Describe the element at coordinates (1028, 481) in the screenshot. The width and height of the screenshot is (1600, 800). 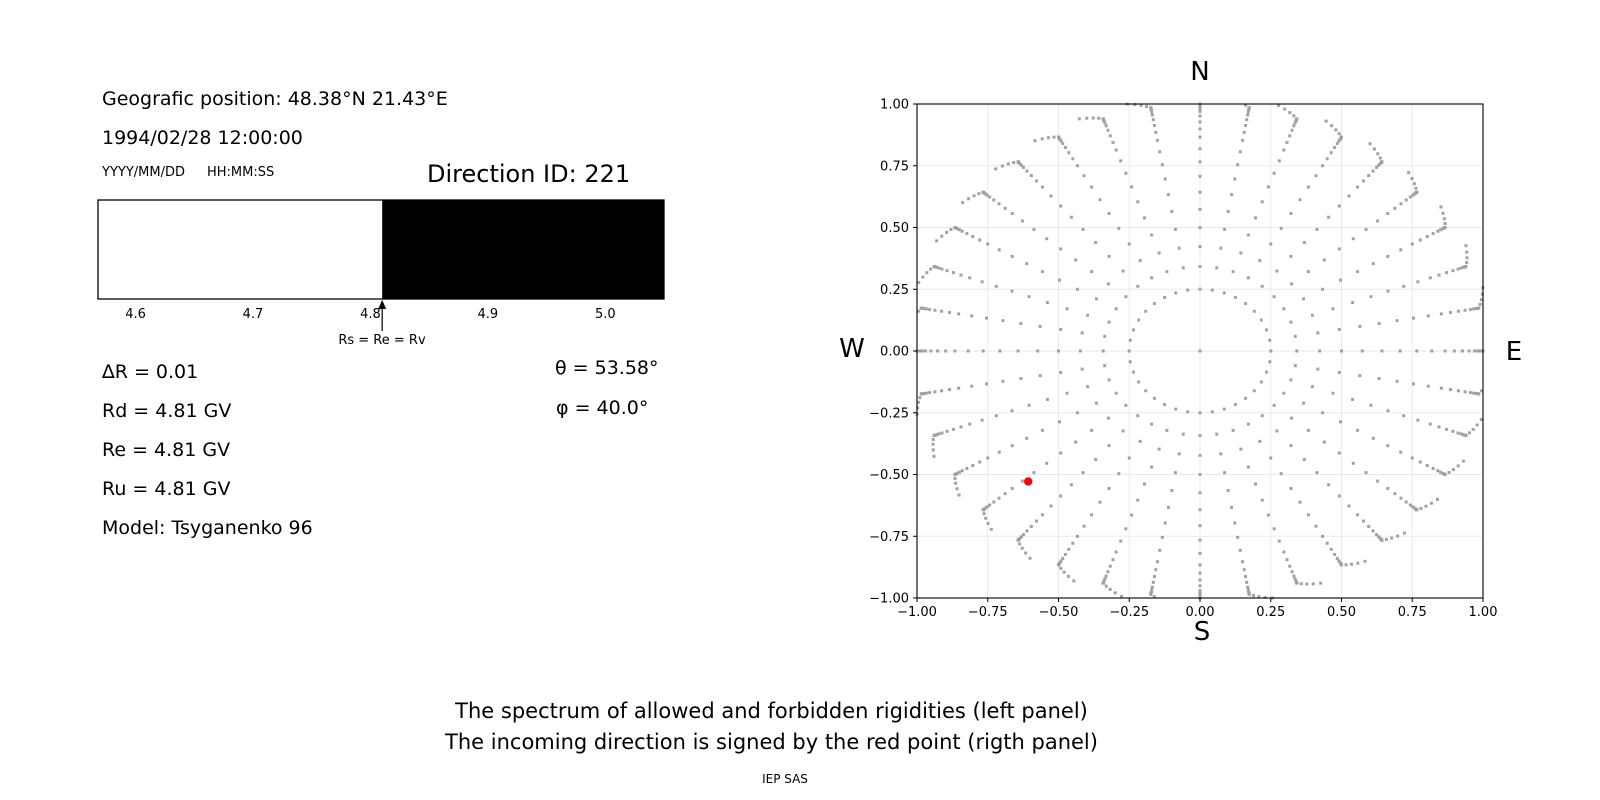
I see `incoming-direction-red-point` at that location.